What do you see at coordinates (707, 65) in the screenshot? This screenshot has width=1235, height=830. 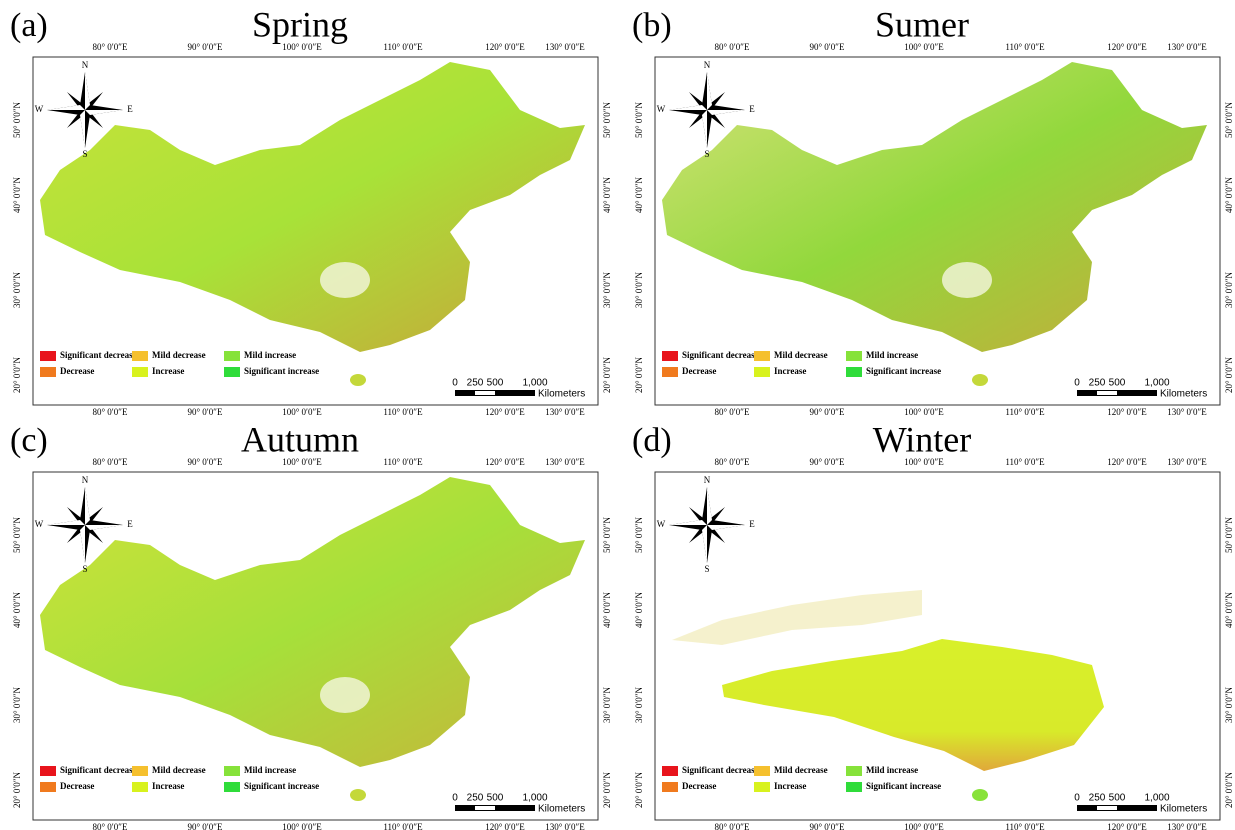 I see `compass-letter: N` at bounding box center [707, 65].